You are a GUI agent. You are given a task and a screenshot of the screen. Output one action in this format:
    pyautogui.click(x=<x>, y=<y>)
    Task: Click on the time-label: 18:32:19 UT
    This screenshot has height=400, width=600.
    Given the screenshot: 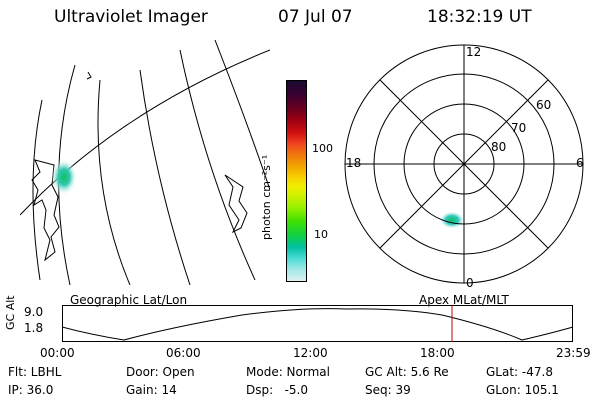 What is the action you would take?
    pyautogui.click(x=479, y=17)
    